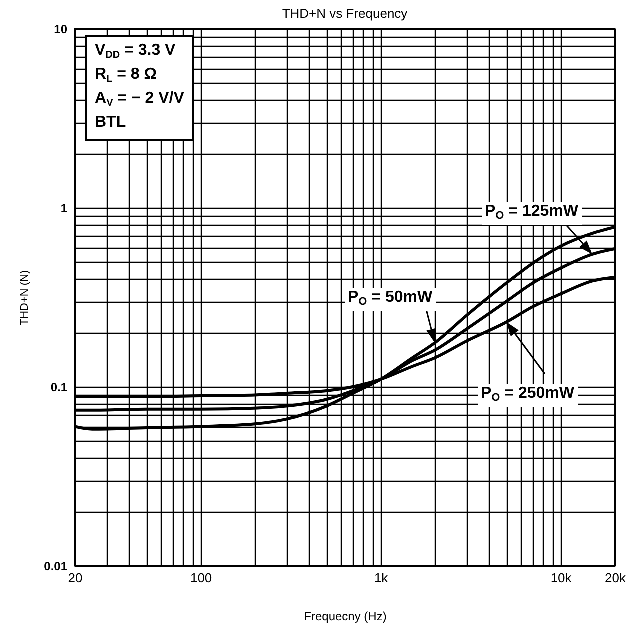 Image resolution: width=643 pixels, height=633 pixels. What do you see at coordinates (528, 394) in the screenshot?
I see `text: P$_{O}$ = 250mW` at bounding box center [528, 394].